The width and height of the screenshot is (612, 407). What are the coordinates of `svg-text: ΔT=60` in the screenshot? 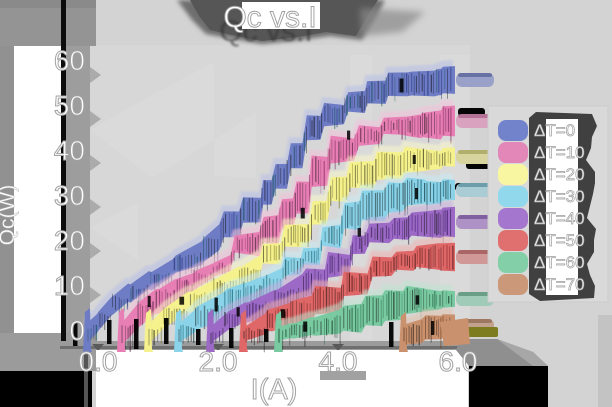 It's located at (559, 262).